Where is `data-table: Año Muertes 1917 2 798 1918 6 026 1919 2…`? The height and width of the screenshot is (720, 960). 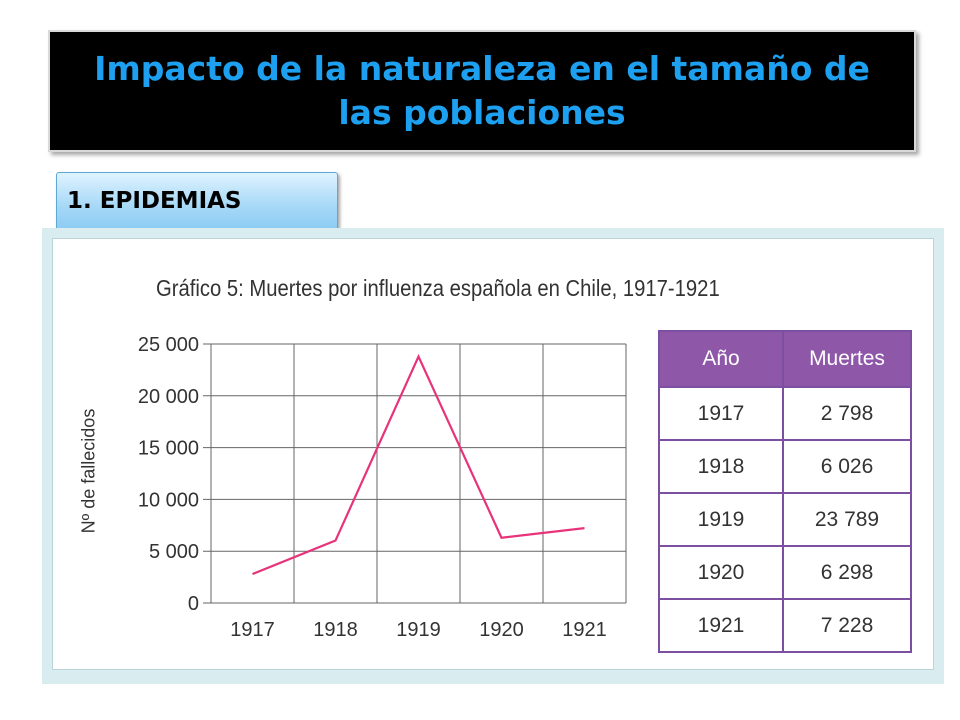 data-table: Año Muertes 1917 2 798 1918 6 026 1919 2… is located at coordinates (785, 491).